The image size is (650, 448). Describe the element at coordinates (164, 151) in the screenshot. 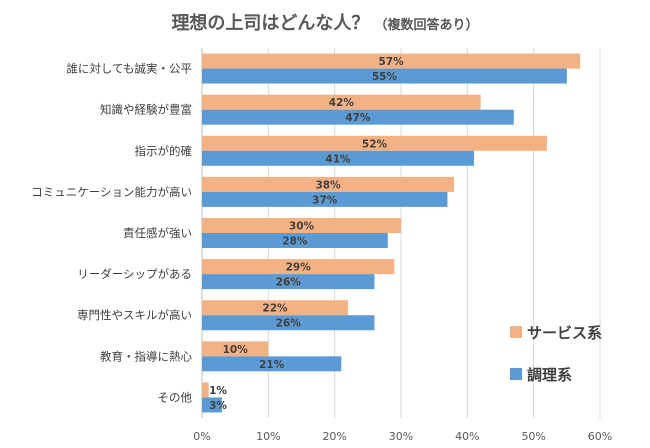

I see `category-label: 指示が的確` at that location.